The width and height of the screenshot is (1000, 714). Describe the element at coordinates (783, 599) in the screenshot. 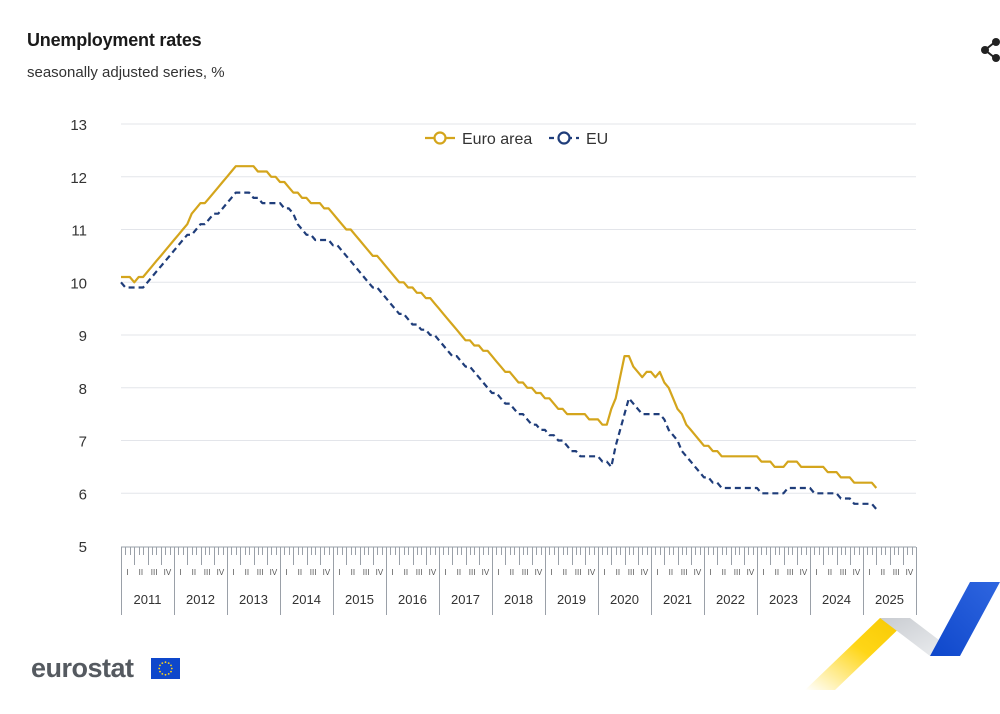

I see `x-year-label: 2023` at that location.